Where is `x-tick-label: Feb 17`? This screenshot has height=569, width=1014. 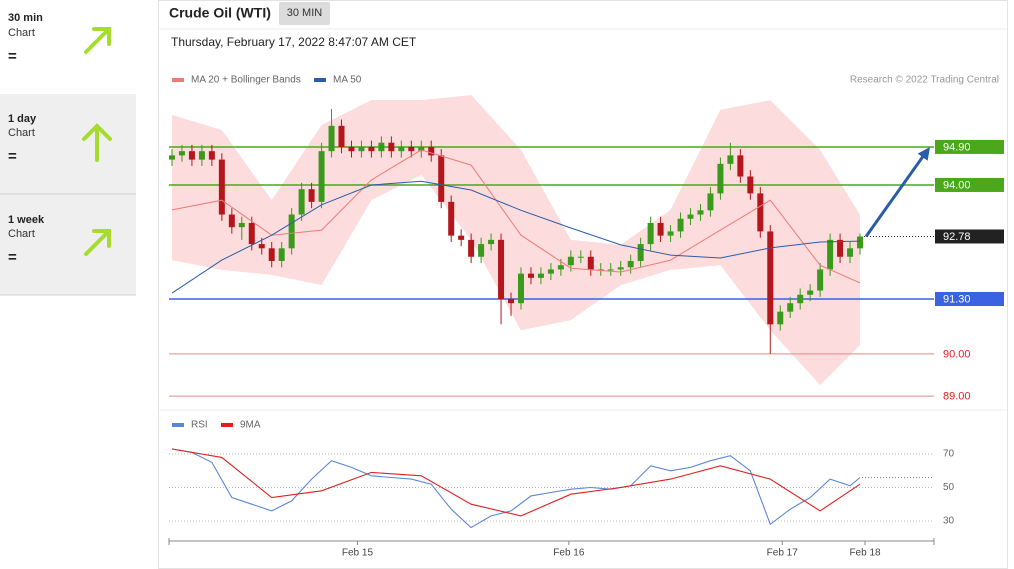
x-tick-label: Feb 17 is located at coordinates (783, 553).